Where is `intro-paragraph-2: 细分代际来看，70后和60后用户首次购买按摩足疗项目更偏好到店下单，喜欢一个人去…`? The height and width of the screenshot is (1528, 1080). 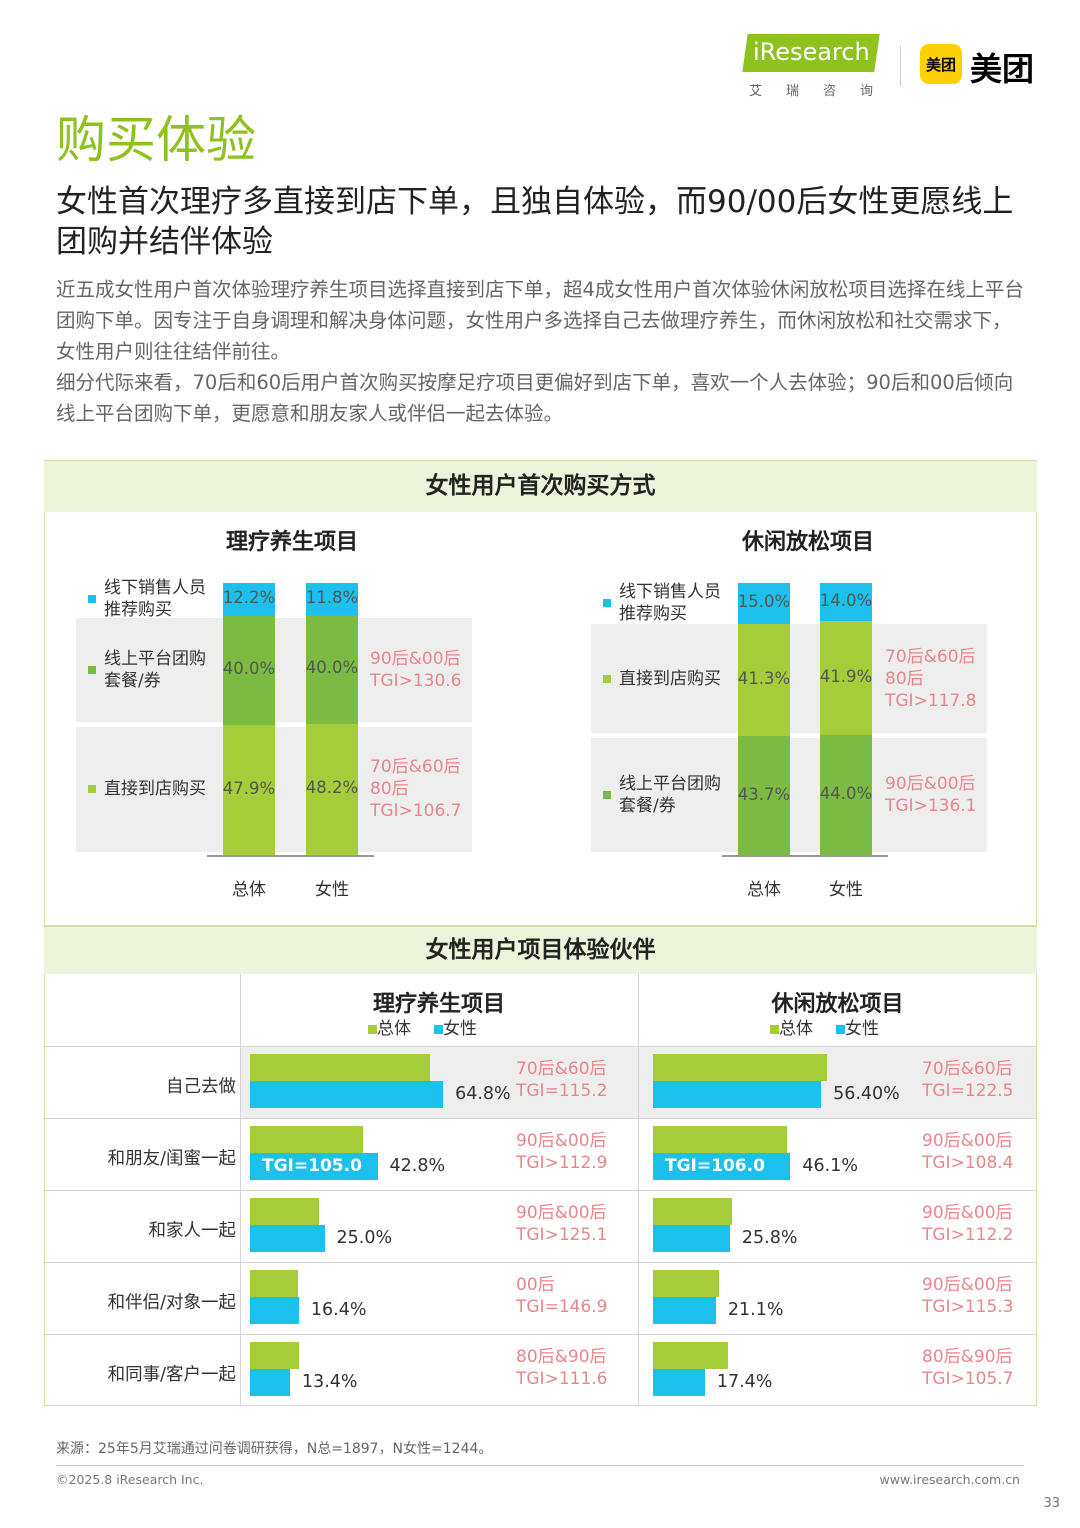 intro-paragraph-2: 细分代际来看，70后和60后用户首次购买按摩足疗项目更偏好到店下单，喜欢一个人去… is located at coordinates (535, 398).